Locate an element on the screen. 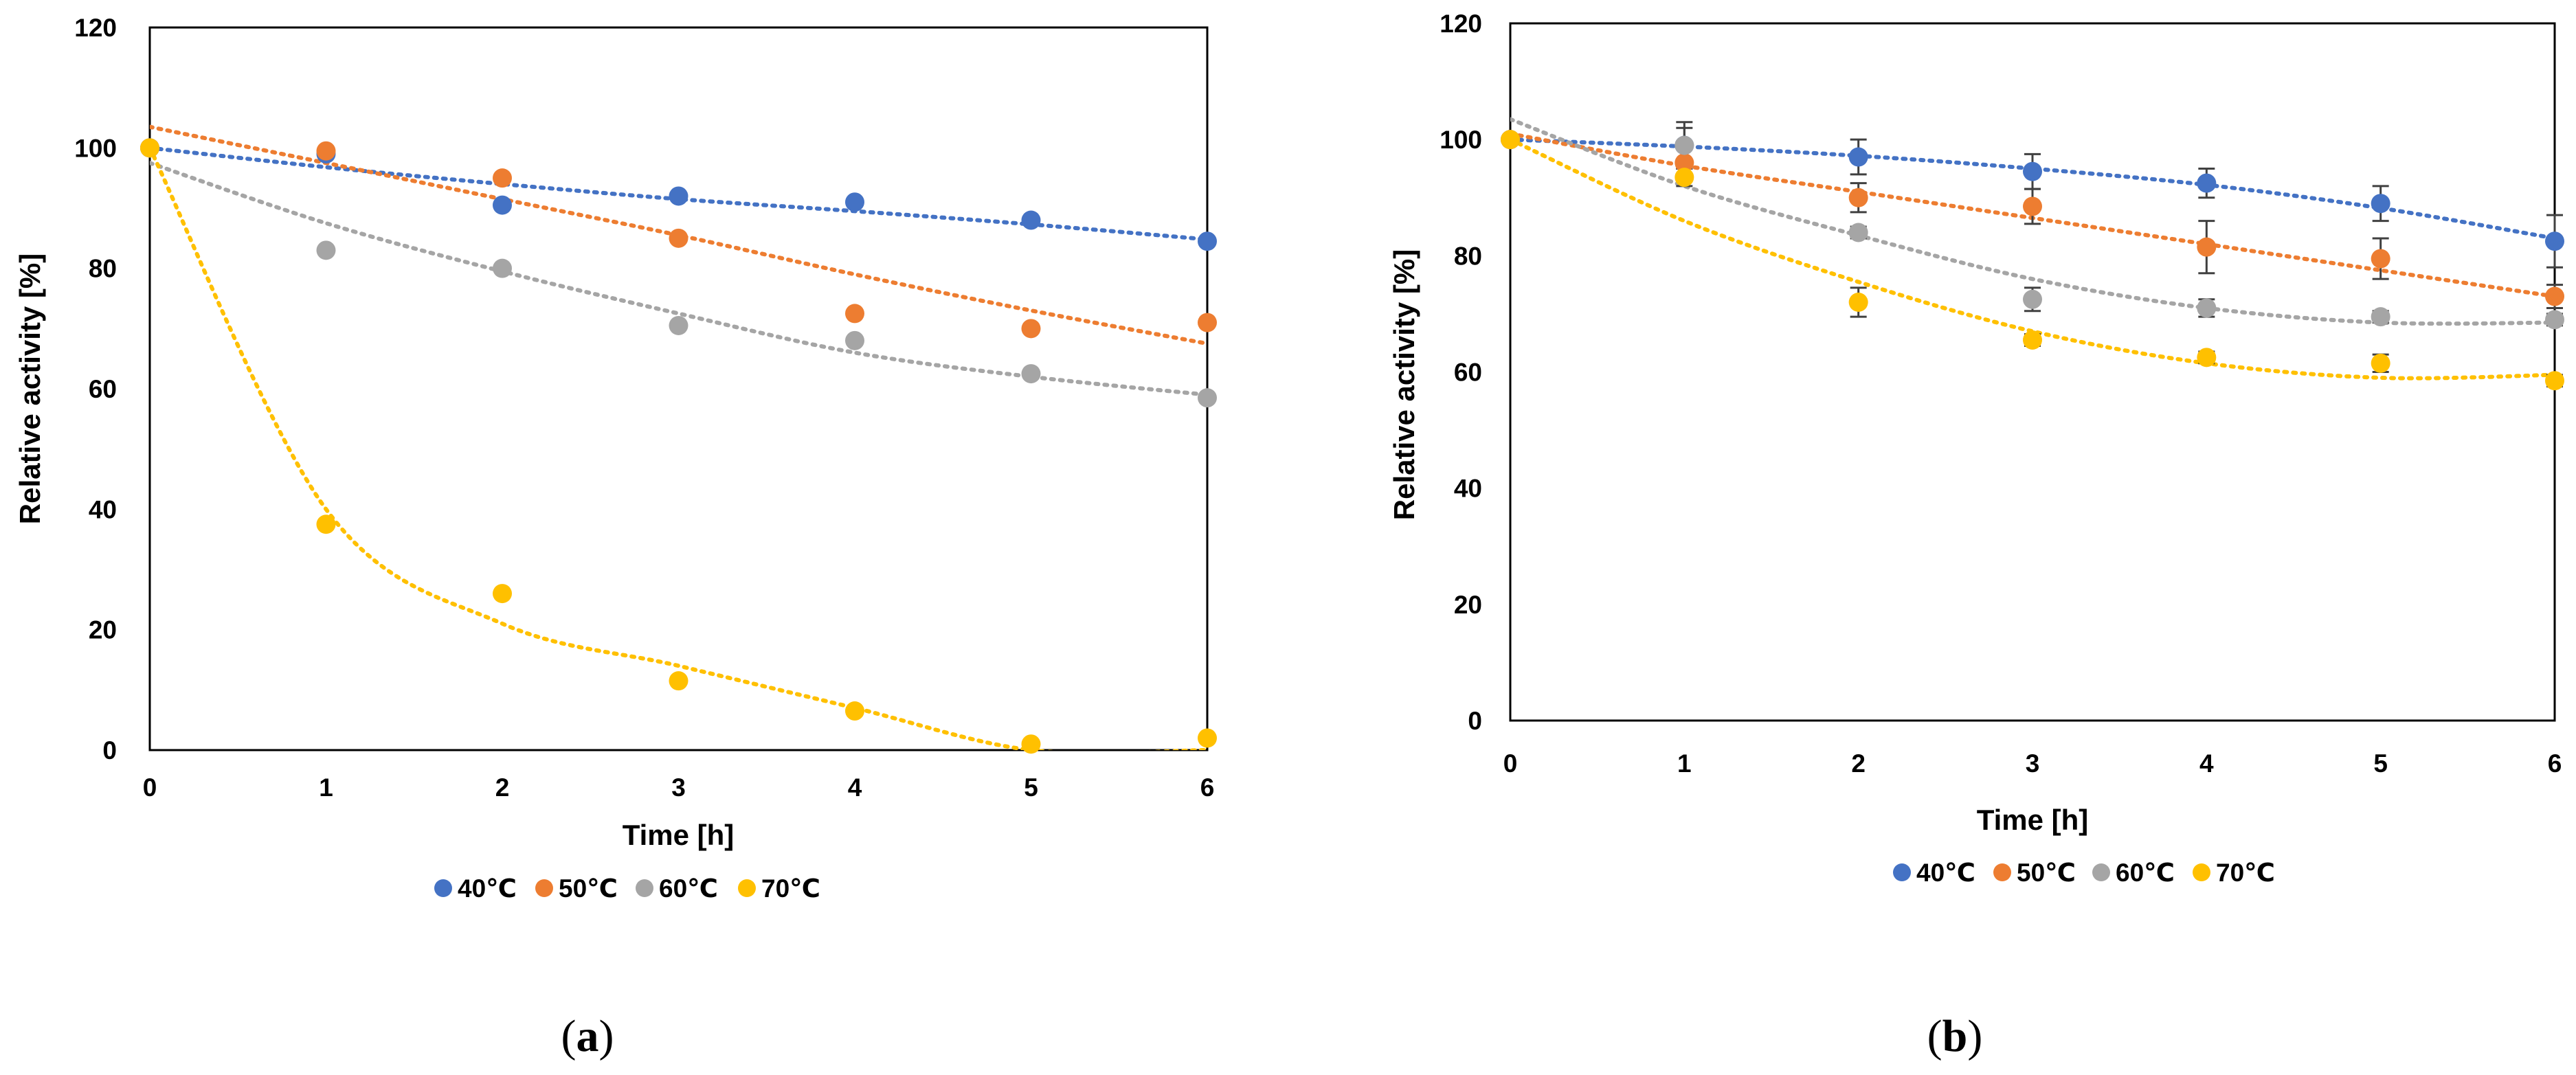  y-axis-label-a: Relative activity [%] is located at coordinates (30, 389).